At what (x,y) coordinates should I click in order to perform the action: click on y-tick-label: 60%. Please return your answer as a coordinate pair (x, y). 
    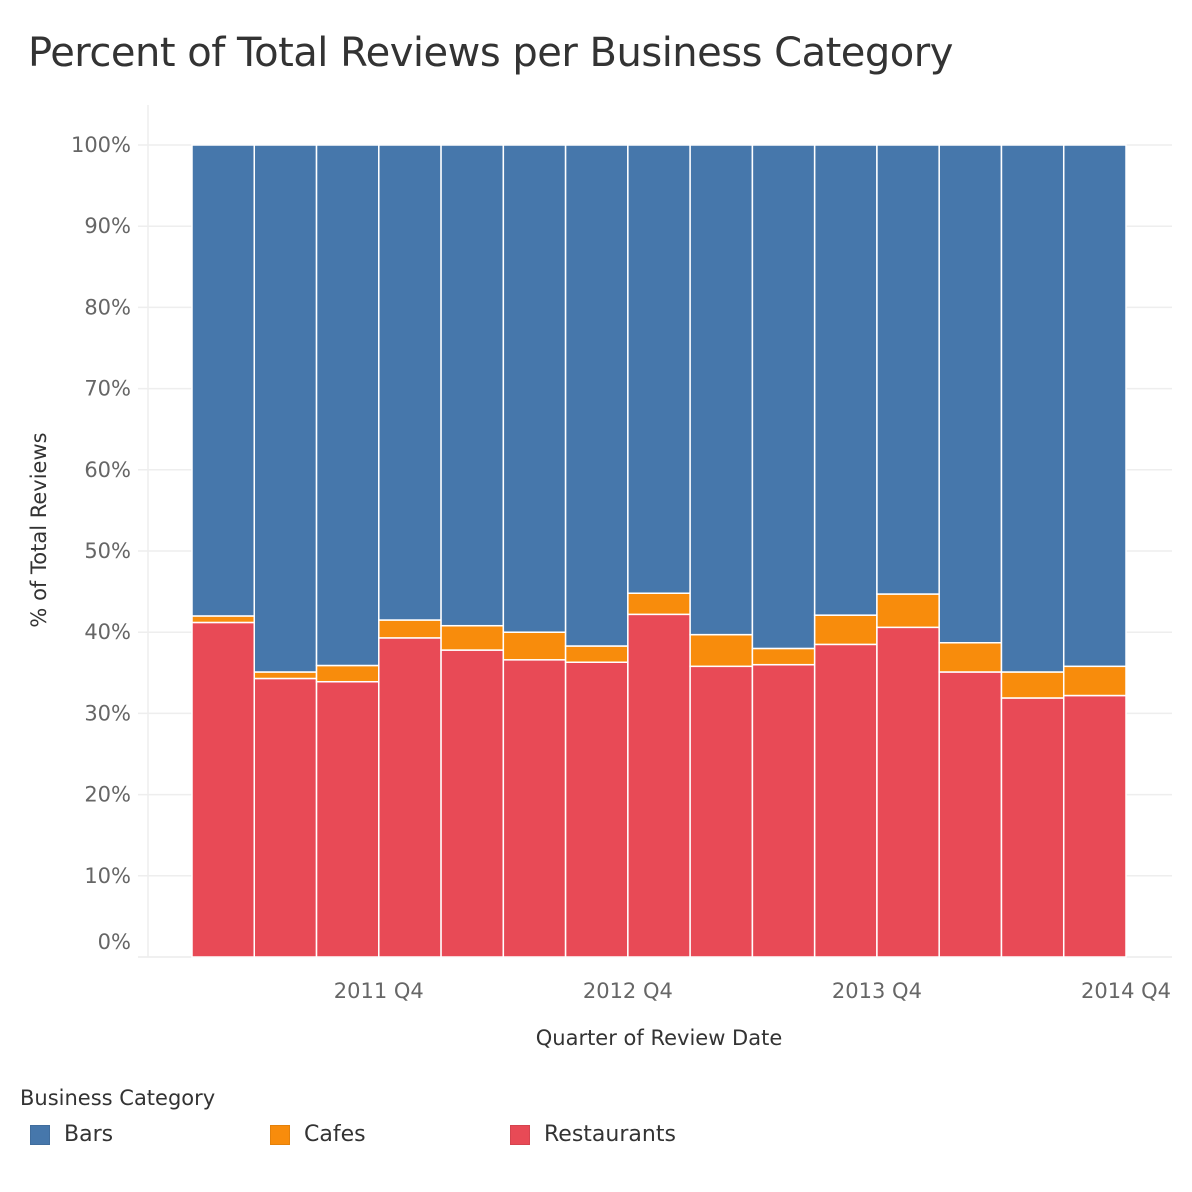
    Looking at the image, I should click on (107, 470).